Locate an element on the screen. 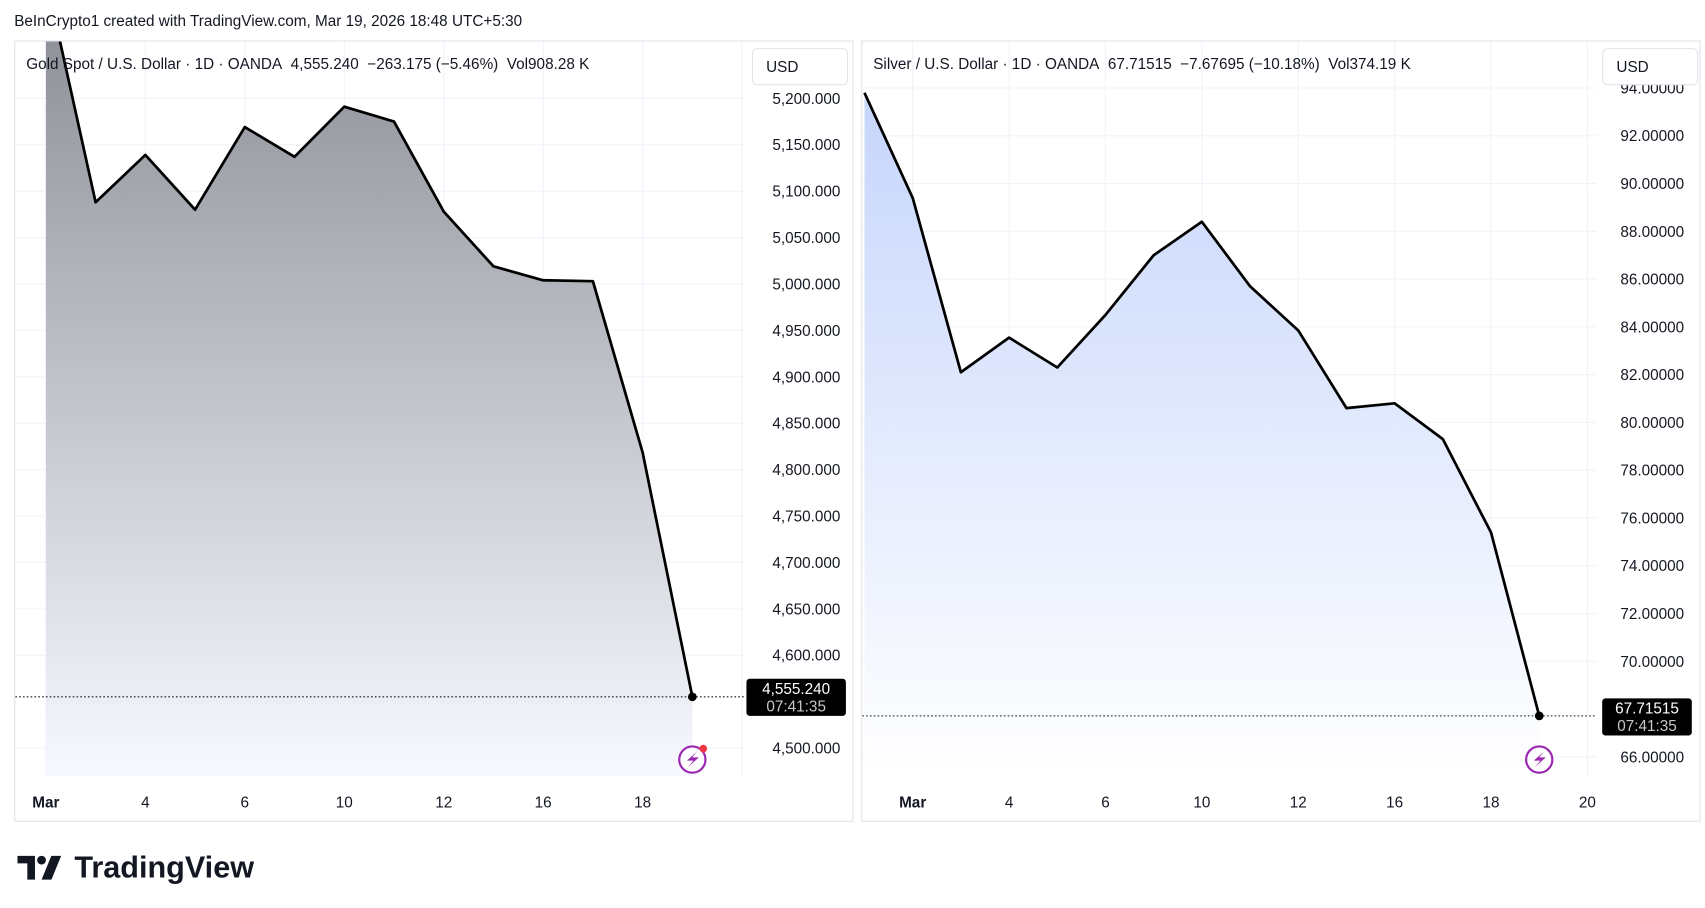  y-tick-label: 4,800.000 is located at coordinates (806, 470).